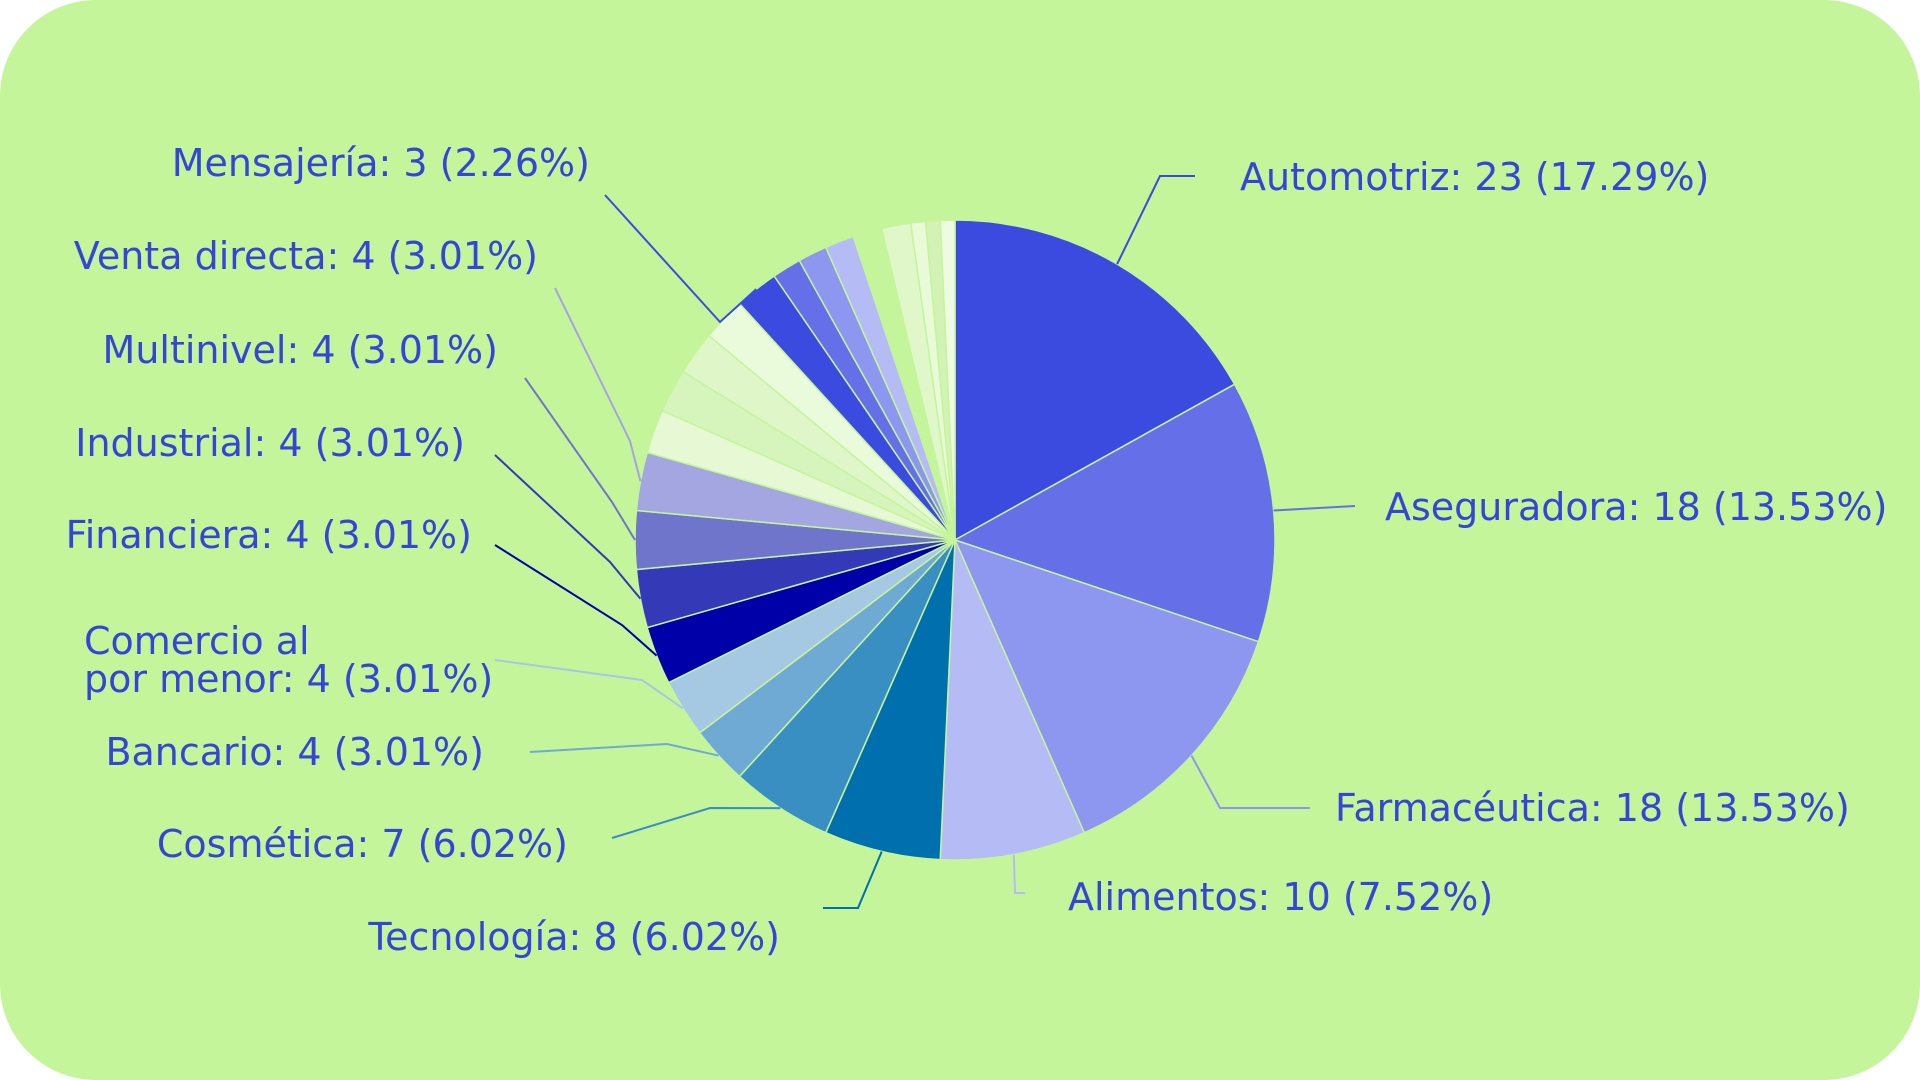 This screenshot has height=1080, width=1920. Describe the element at coordinates (270, 443) in the screenshot. I see `slice-label: Industrial: 4 (3.01%)` at that location.